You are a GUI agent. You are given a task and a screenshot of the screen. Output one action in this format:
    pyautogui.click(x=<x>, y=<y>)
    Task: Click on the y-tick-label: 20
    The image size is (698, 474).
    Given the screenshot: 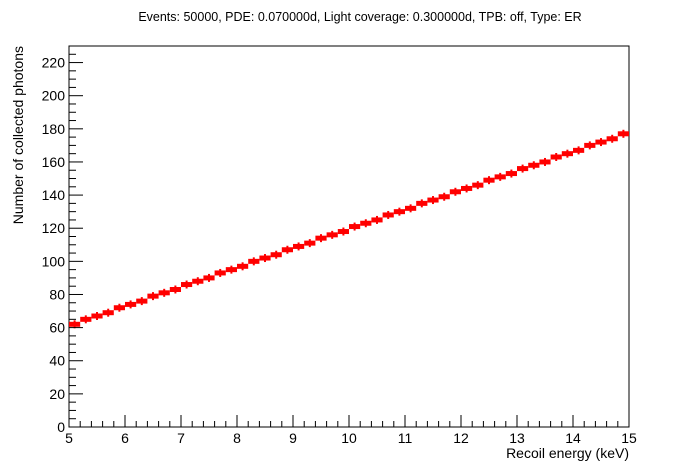 What is the action you would take?
    pyautogui.click(x=57, y=394)
    